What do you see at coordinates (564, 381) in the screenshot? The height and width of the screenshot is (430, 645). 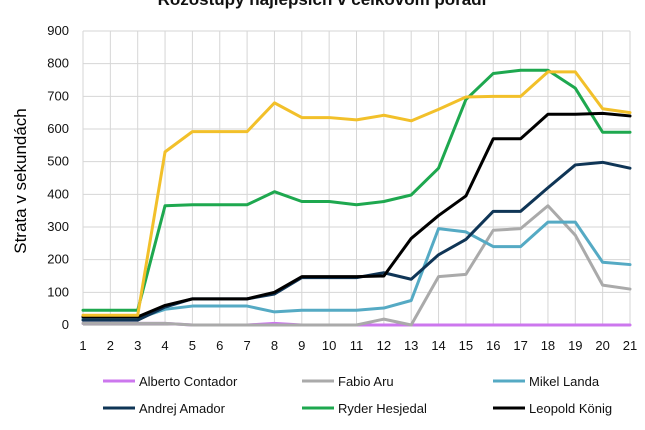 I see `legend-label: Mikel Landa` at bounding box center [564, 381].